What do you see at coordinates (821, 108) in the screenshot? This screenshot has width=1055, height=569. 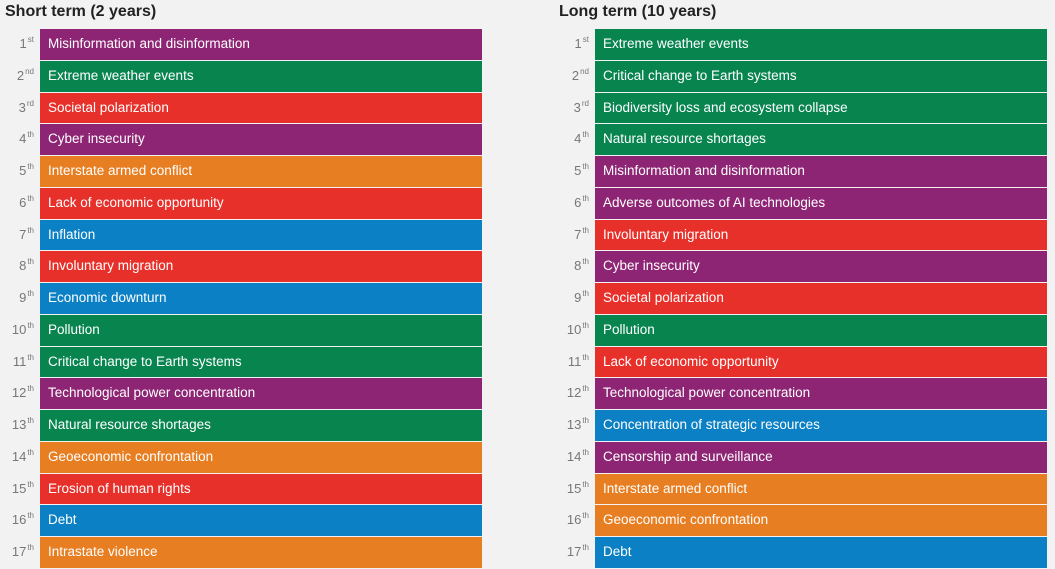 I see `risk-bar: Biodiversity loss and ecosystem collapse` at bounding box center [821, 108].